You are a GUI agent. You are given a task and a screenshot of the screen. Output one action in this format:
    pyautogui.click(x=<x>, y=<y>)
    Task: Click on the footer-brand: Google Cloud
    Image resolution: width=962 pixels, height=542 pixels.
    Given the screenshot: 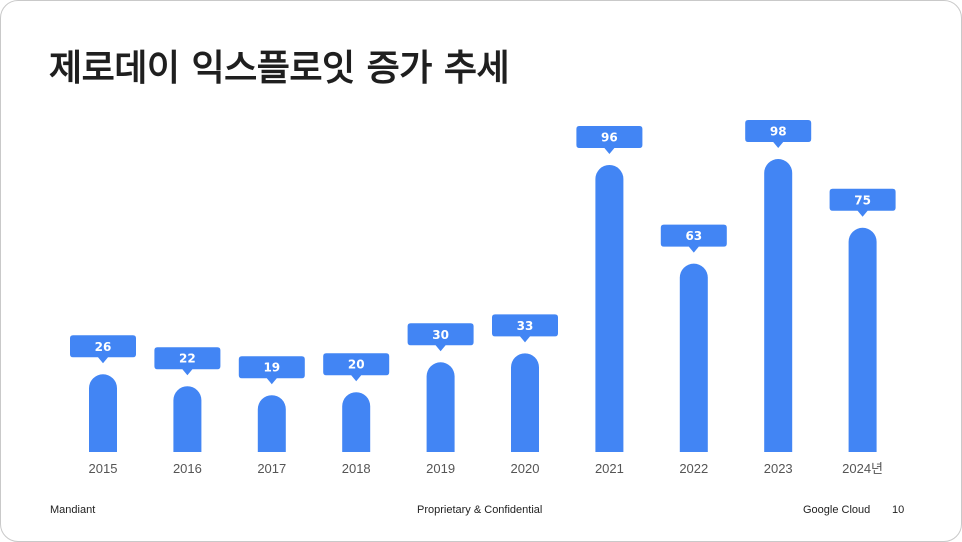 What is the action you would take?
    pyautogui.click(x=837, y=510)
    